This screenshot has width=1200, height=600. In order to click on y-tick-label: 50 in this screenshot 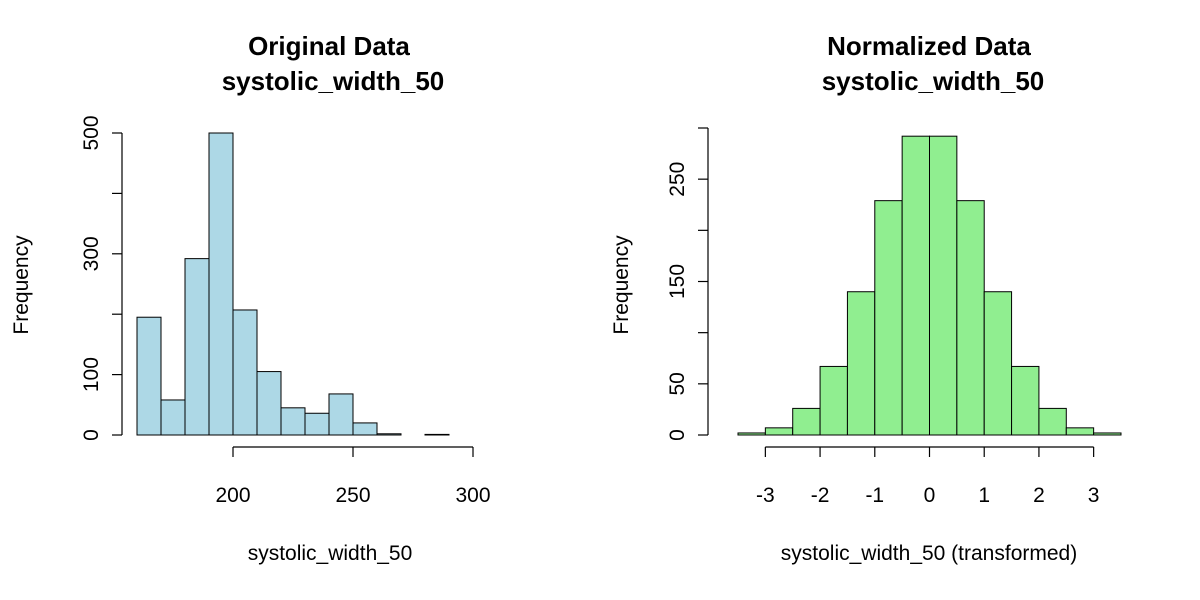, I will do `click(677, 383)`.